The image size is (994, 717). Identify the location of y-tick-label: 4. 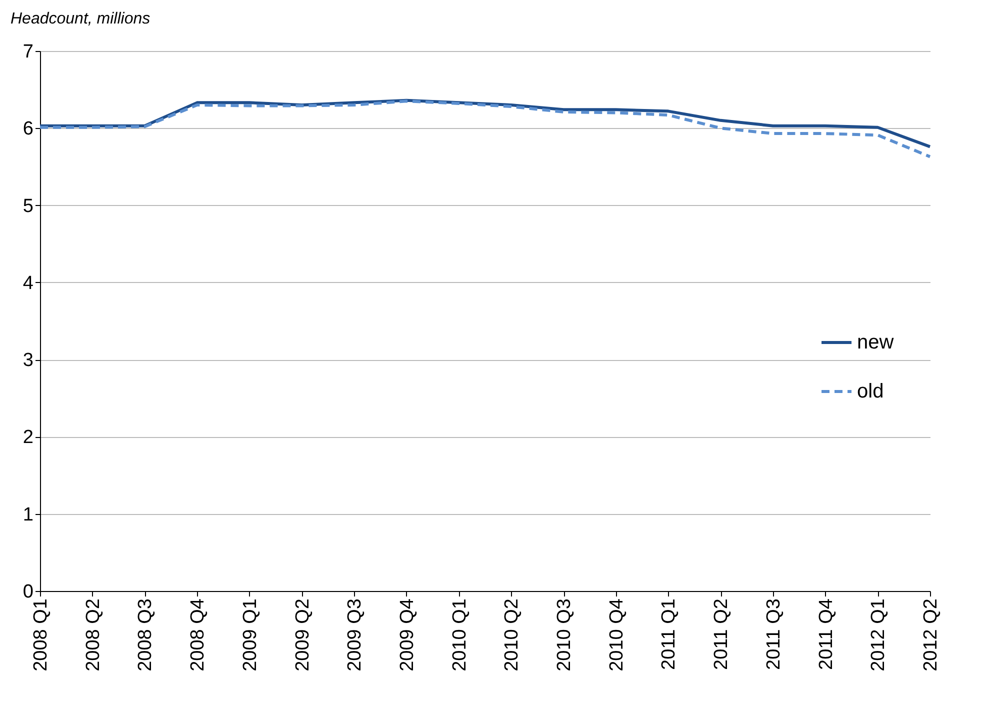
(28, 283).